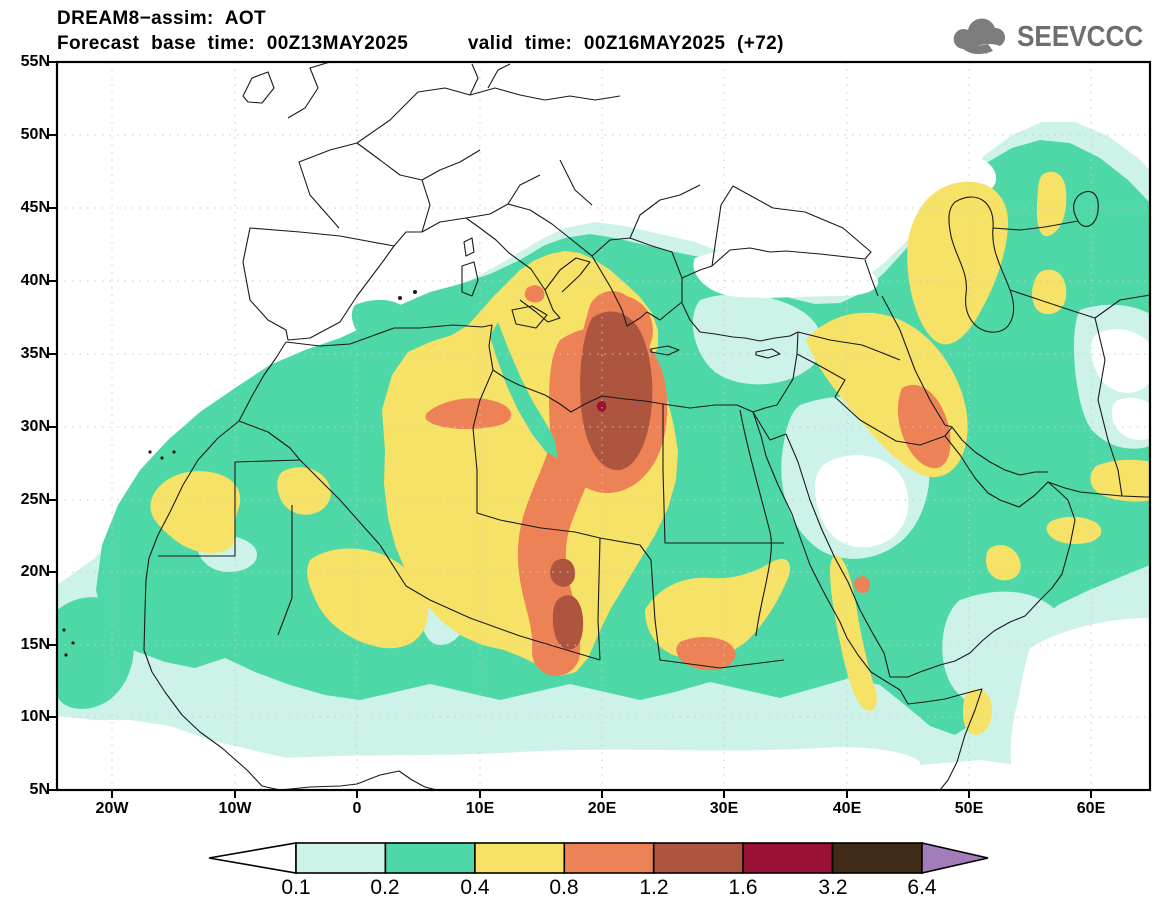 The image size is (1165, 905). I want to click on y-axis-label: 45N, so click(35, 207).